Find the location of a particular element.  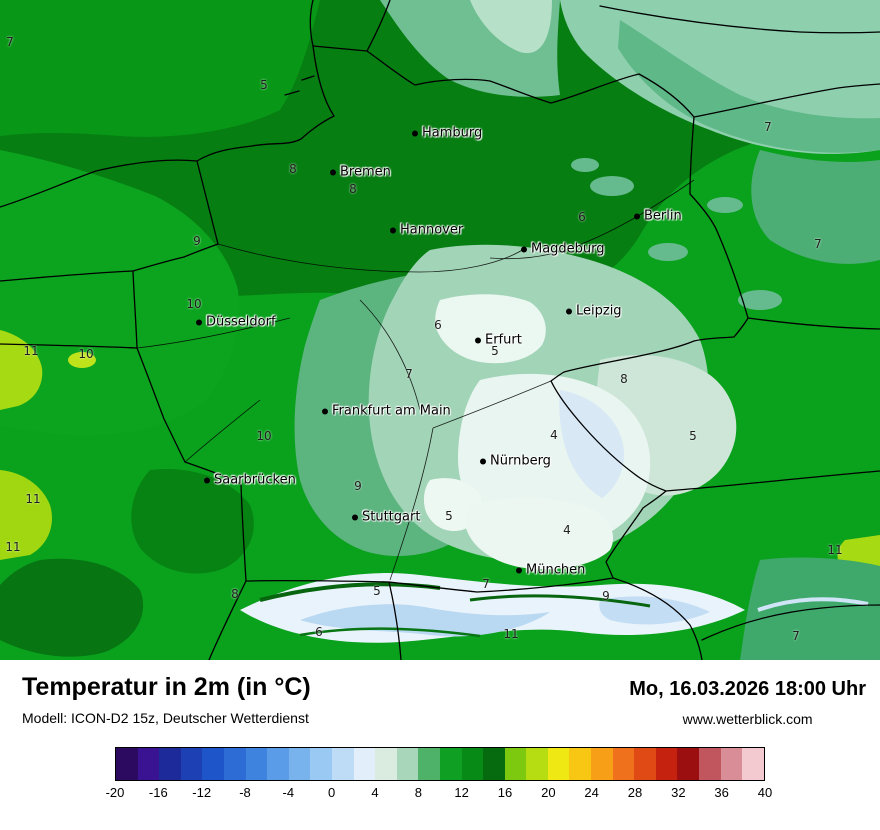

legend-tick-label: -12 is located at coordinates (202, 792).